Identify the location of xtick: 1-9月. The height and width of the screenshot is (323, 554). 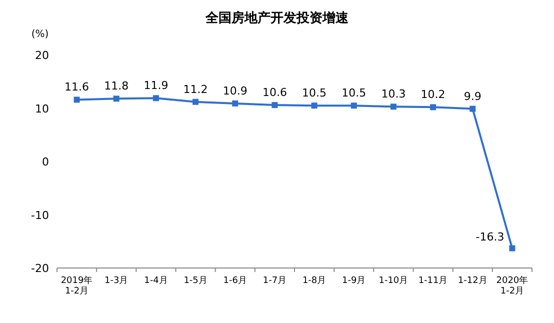
(354, 281).